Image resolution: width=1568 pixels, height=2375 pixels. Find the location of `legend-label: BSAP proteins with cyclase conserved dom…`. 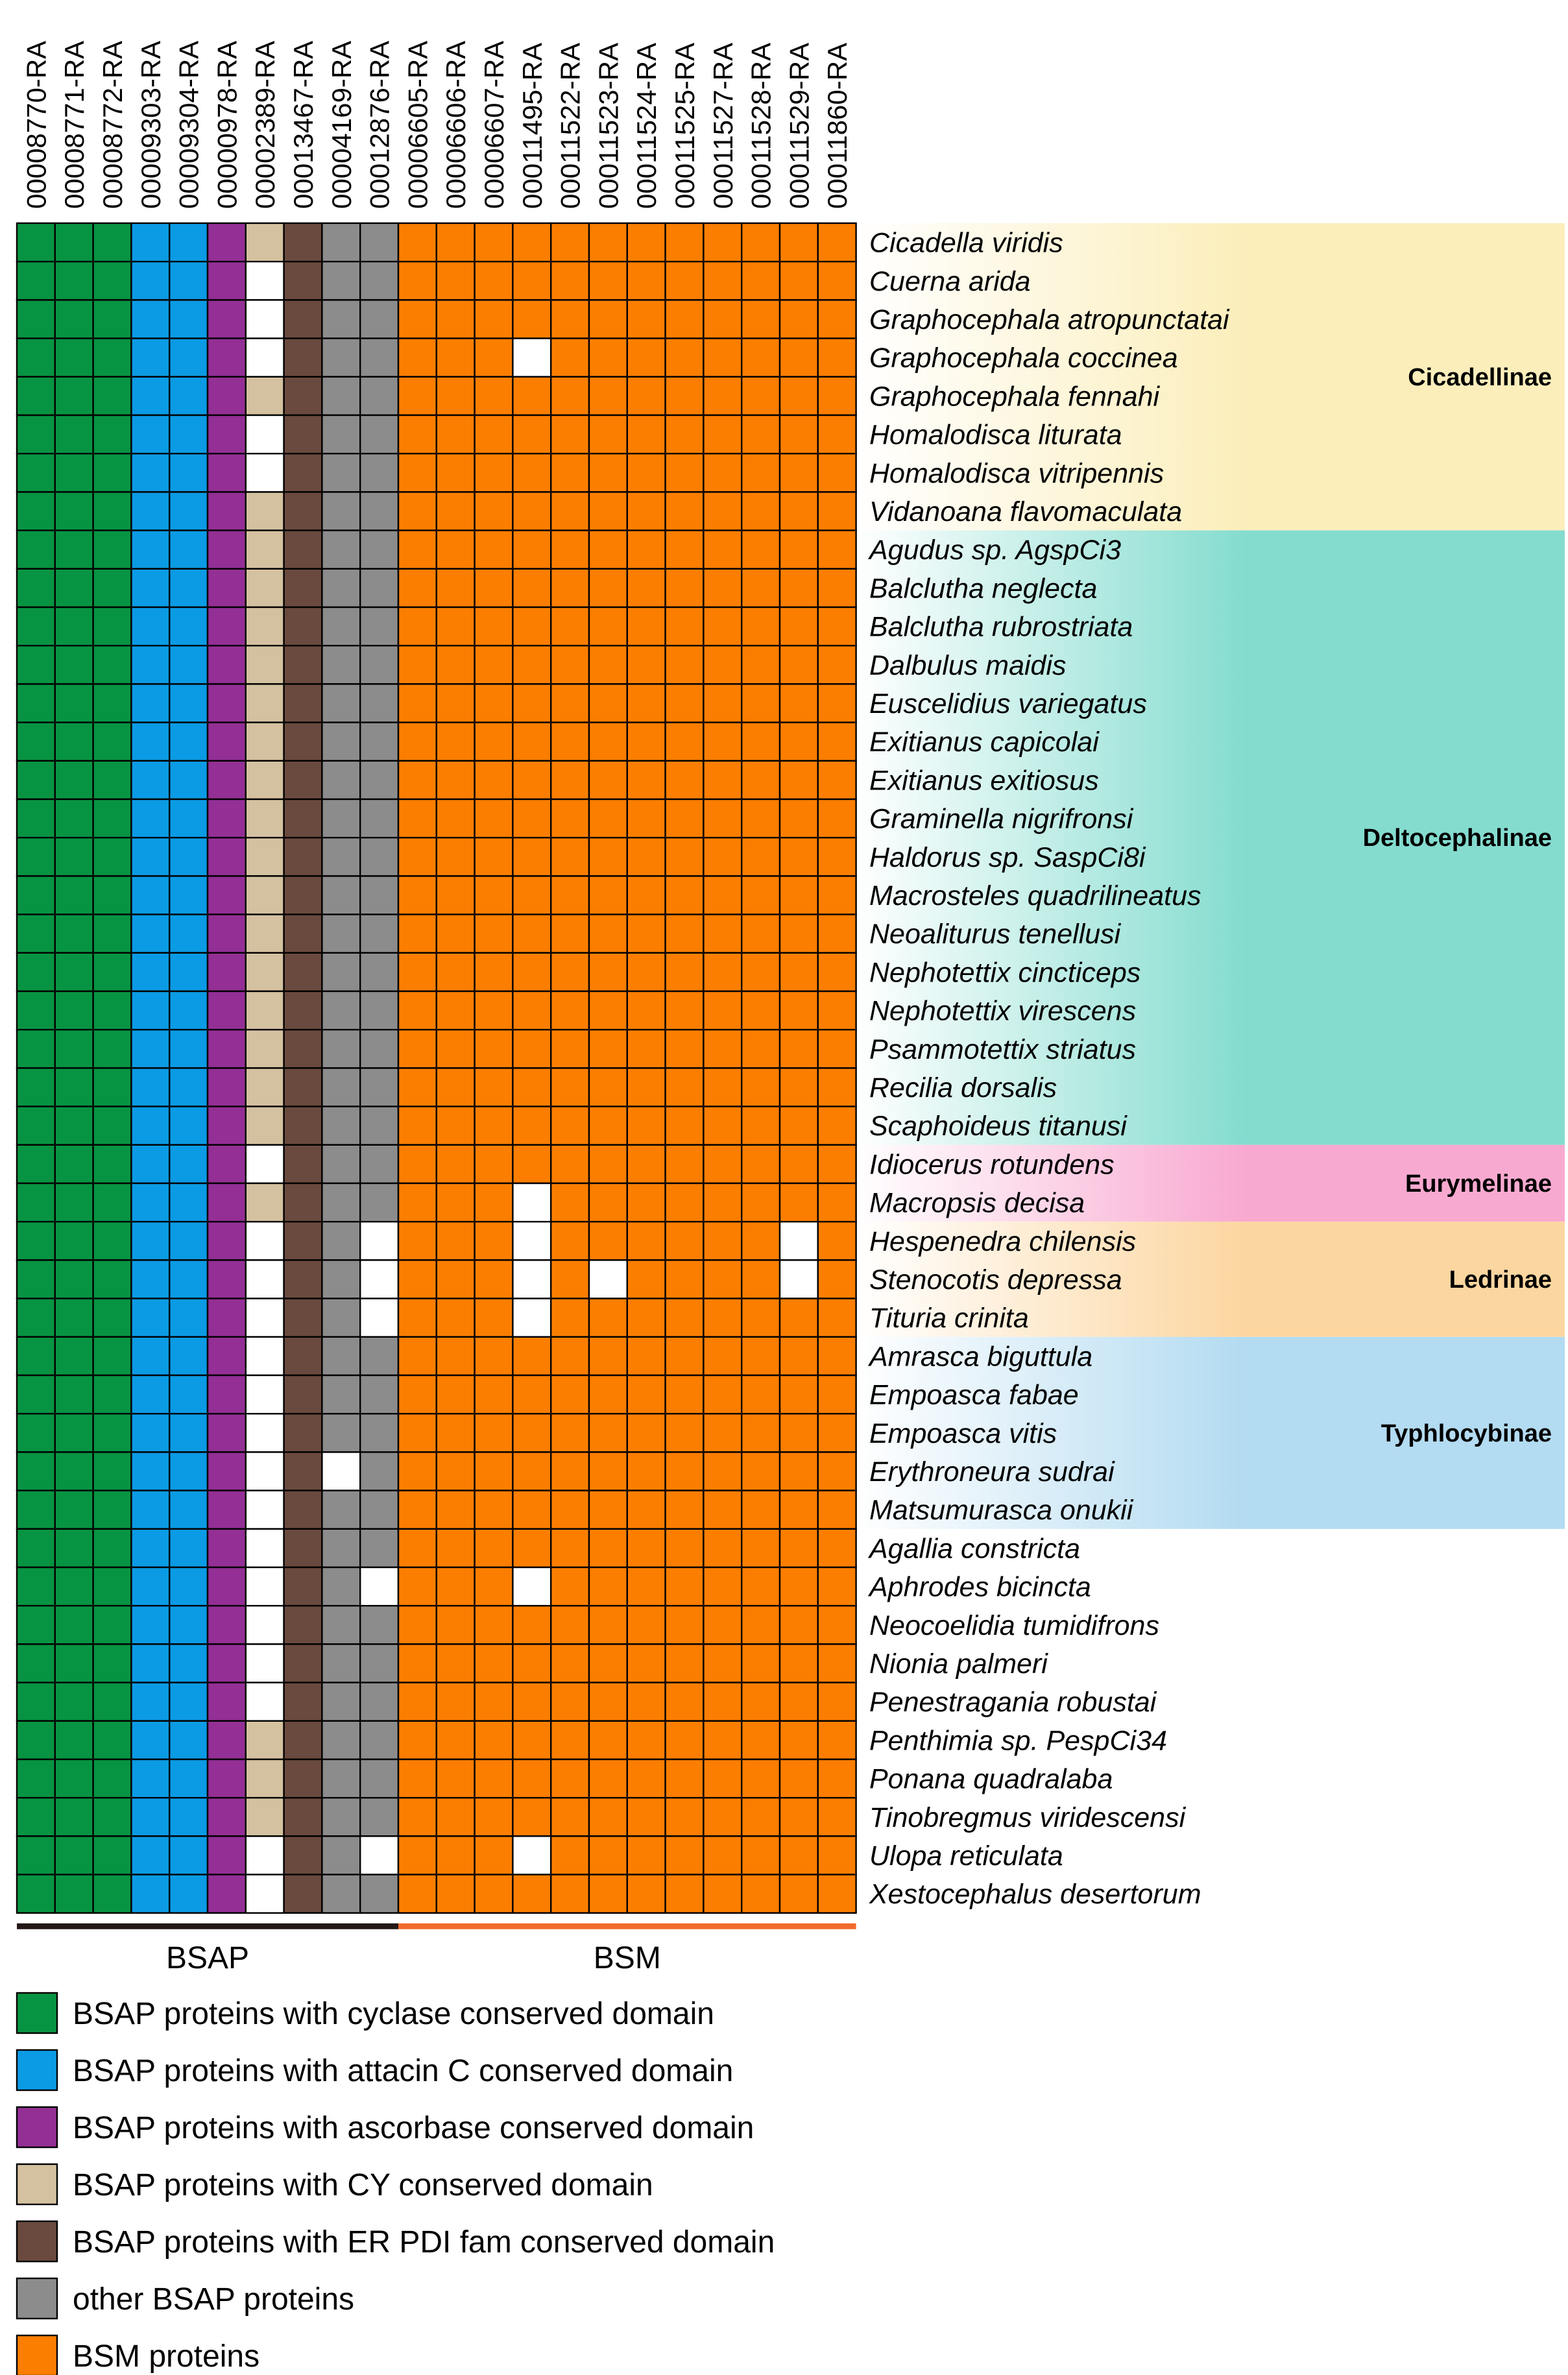

legend-label: BSAP proteins with cyclase conserved dom… is located at coordinates (393, 2014).